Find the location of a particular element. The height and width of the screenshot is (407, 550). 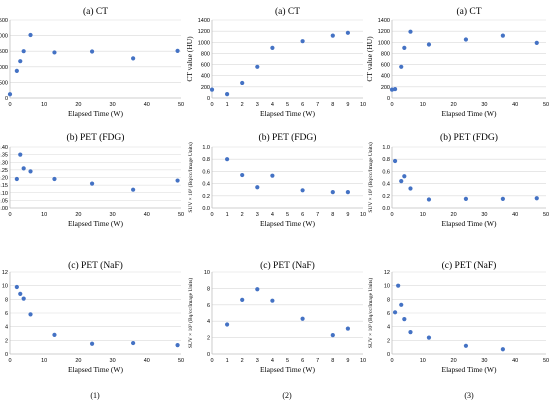

x-tick-label: 9 is located at coordinates (347, 105).